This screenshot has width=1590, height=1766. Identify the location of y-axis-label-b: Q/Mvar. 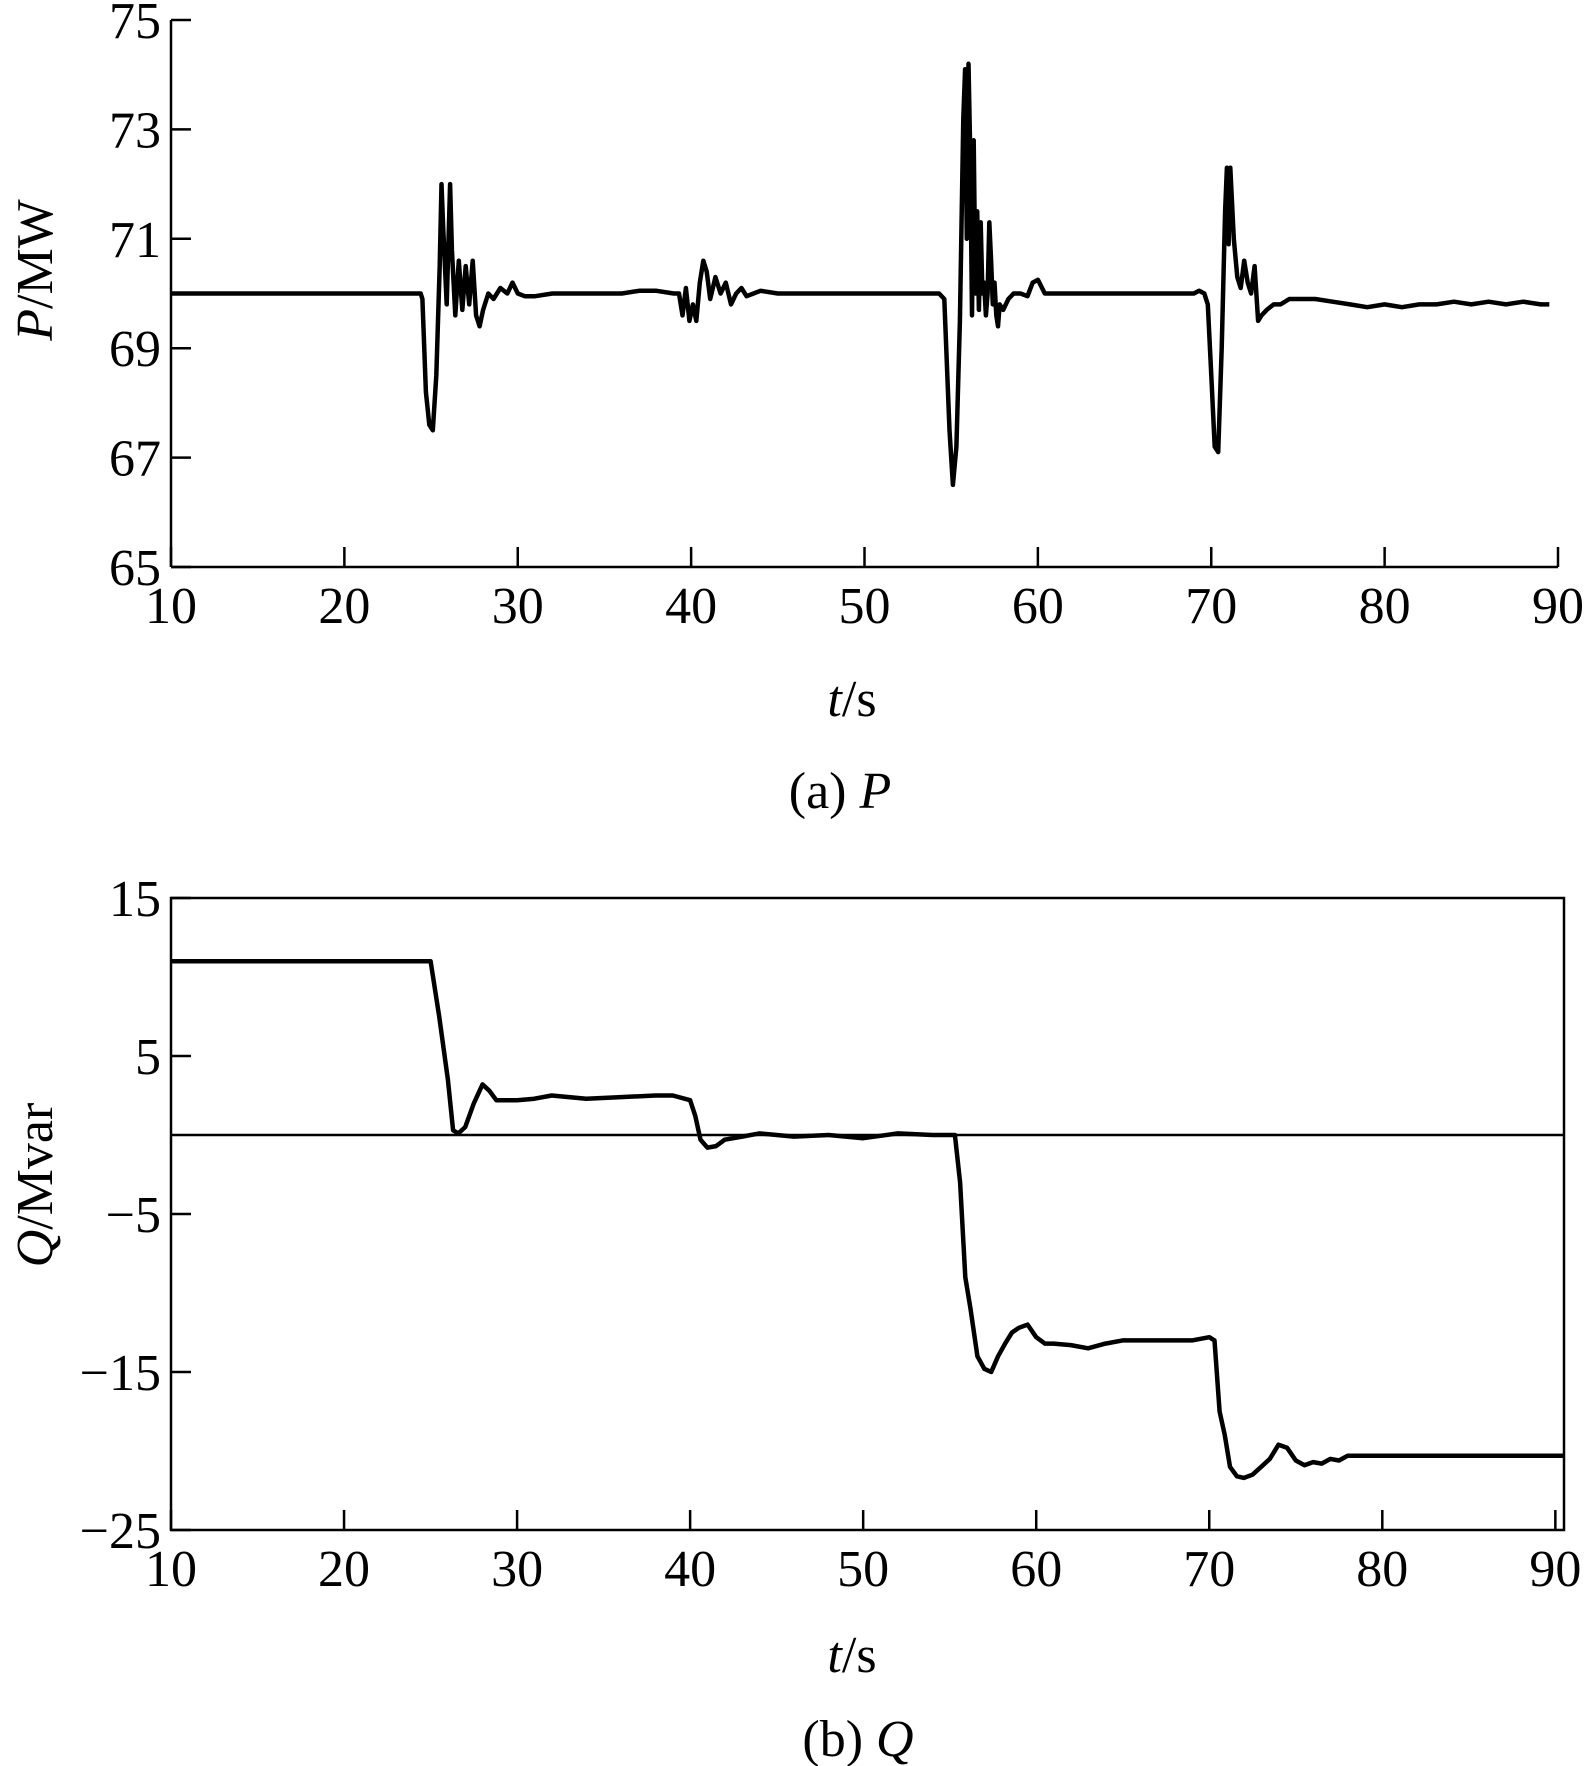
(35, 1185).